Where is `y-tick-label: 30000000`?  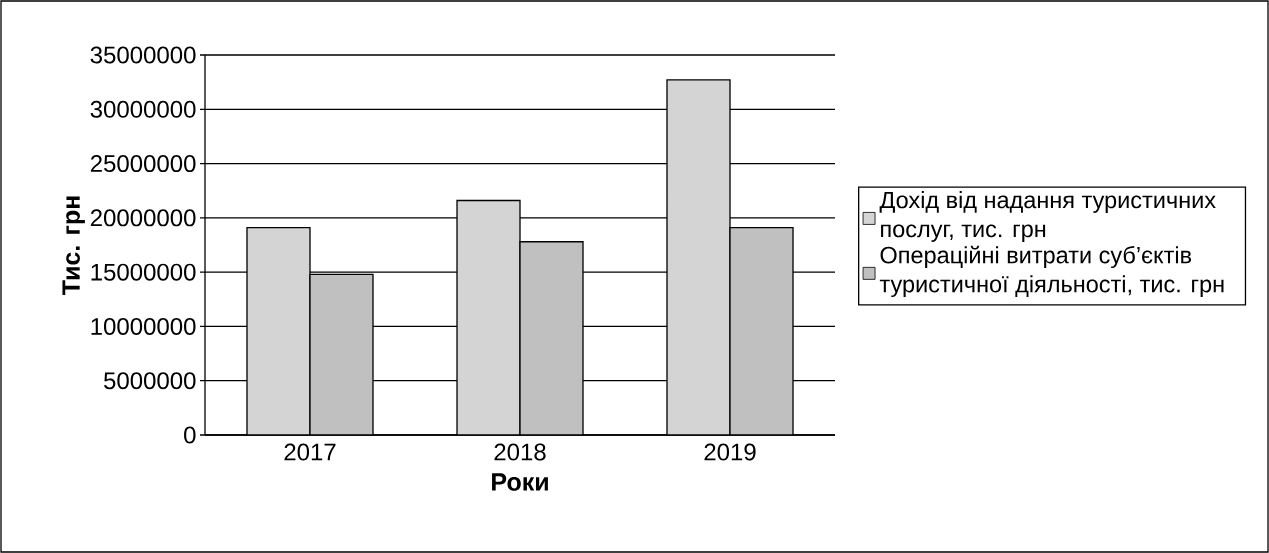
y-tick-label: 30000000 is located at coordinates (143, 109).